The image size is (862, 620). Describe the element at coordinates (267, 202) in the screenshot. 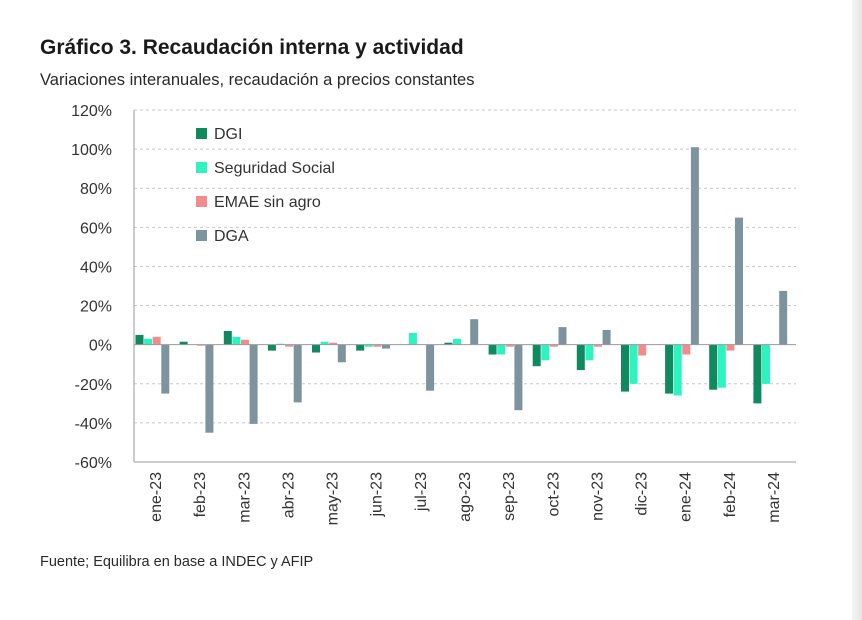

I see `legend-label: EMAE sin agro` at that location.